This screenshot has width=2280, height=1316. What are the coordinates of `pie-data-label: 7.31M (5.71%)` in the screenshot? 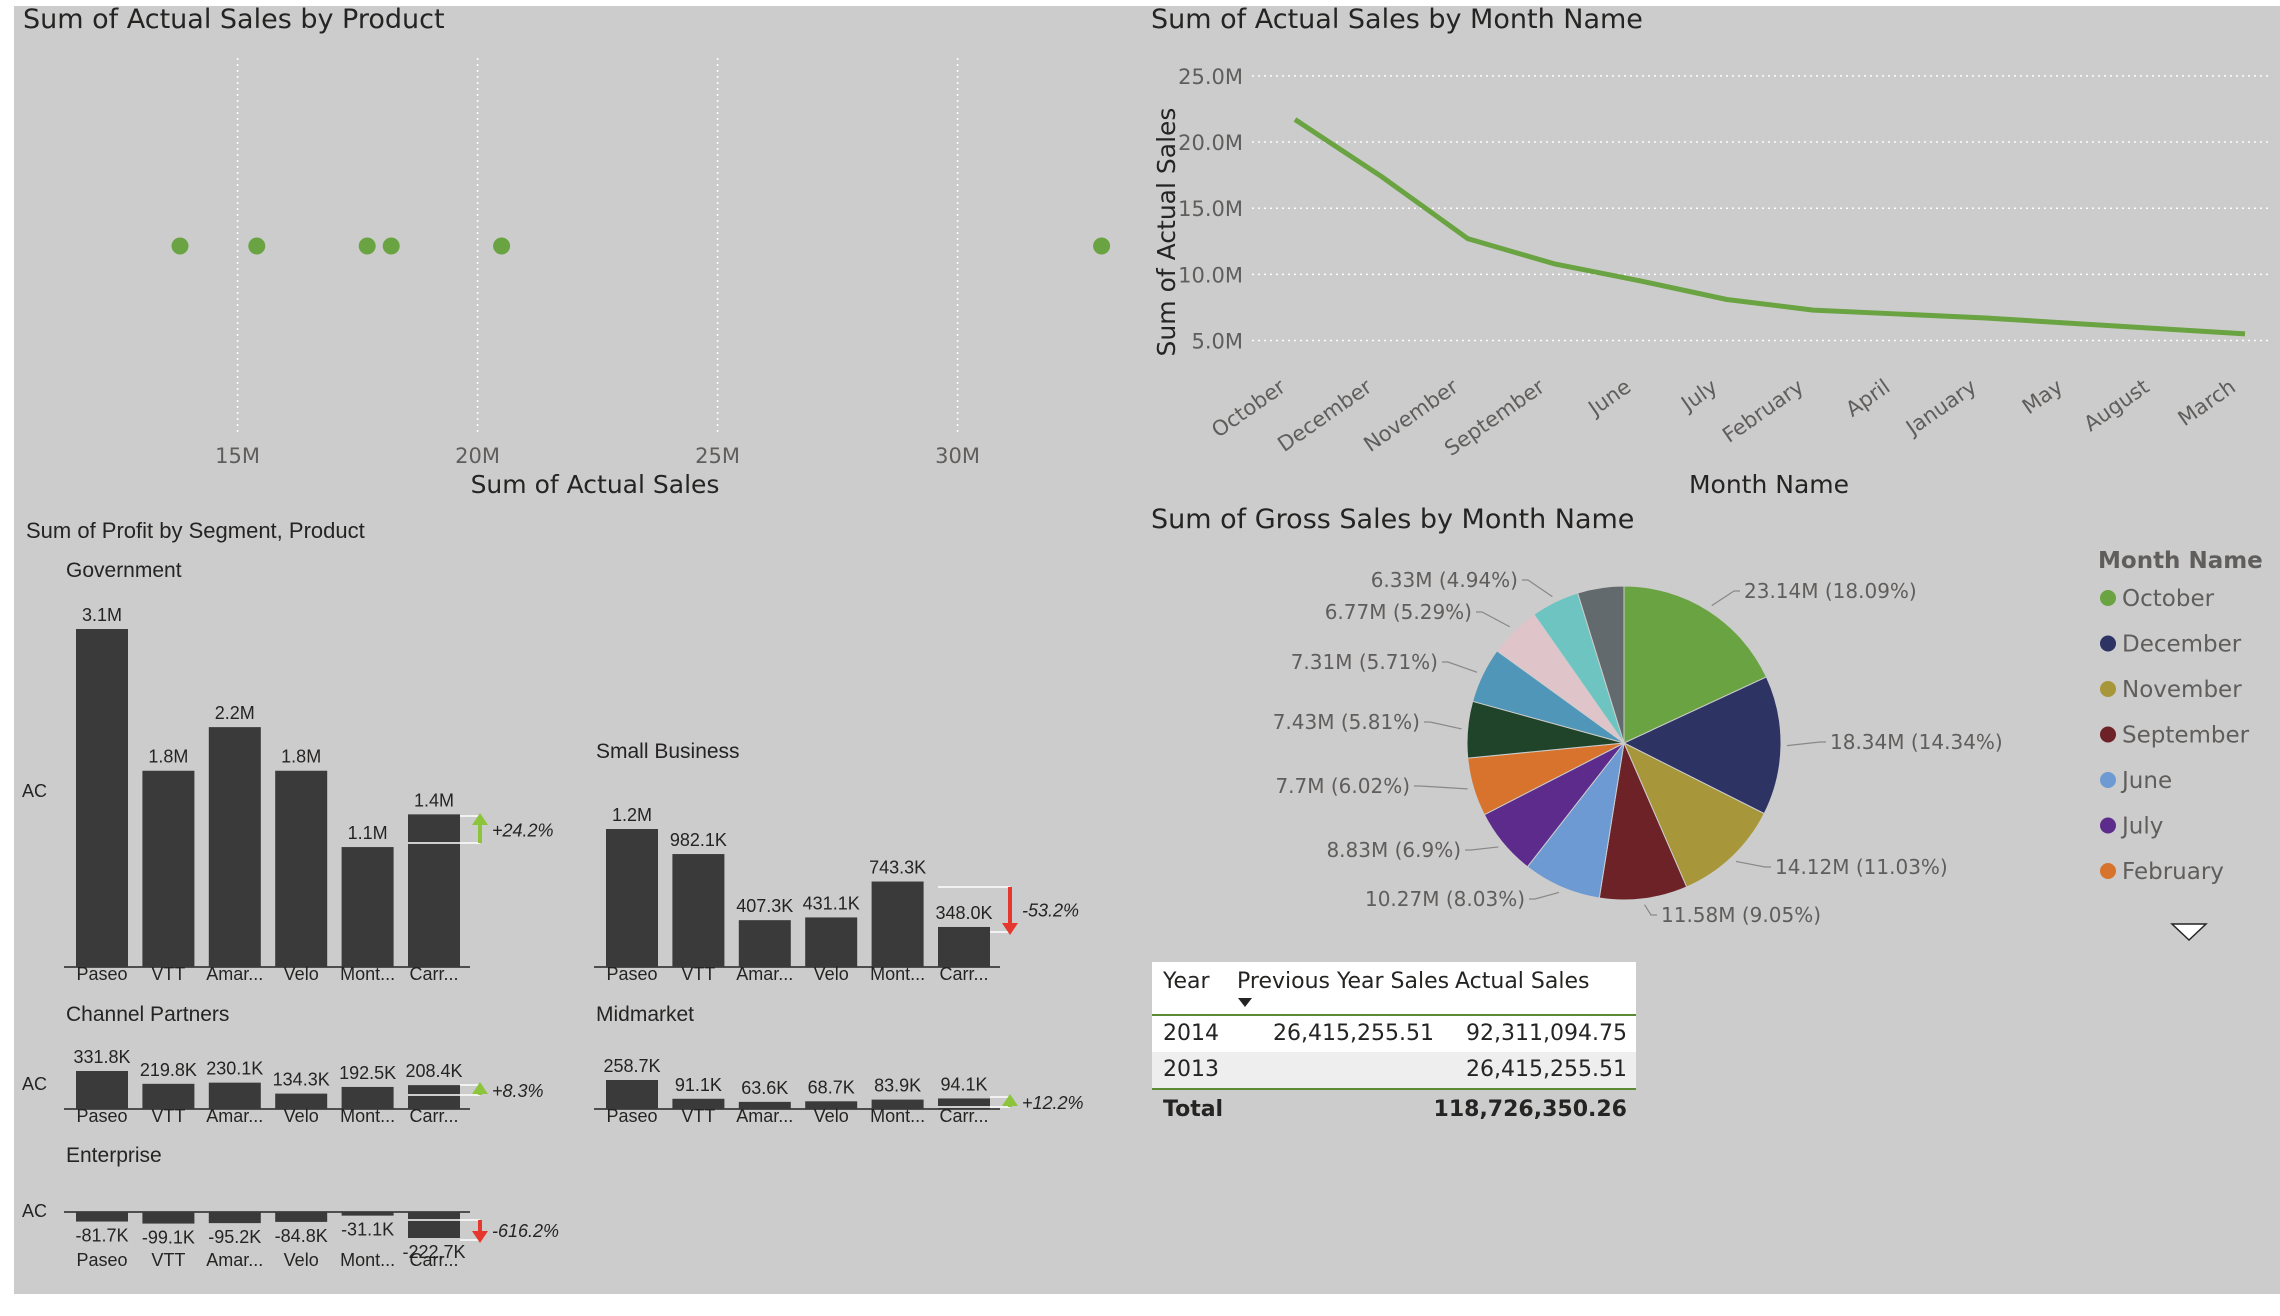 It's located at (1364, 662).